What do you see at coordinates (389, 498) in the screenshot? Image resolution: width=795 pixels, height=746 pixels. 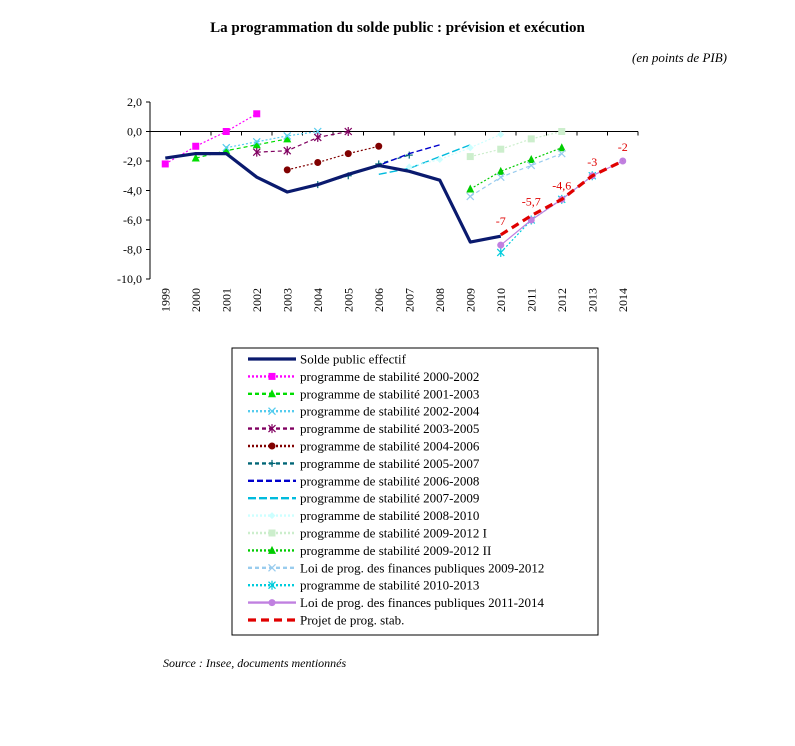 I see `legend-label: programme de stabilité 2007-2009` at bounding box center [389, 498].